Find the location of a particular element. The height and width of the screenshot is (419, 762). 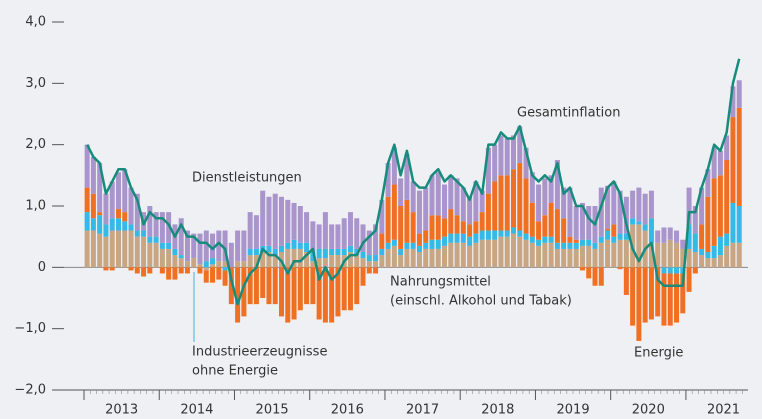

y-tick-label: 4,0 is located at coordinates (35, 22).